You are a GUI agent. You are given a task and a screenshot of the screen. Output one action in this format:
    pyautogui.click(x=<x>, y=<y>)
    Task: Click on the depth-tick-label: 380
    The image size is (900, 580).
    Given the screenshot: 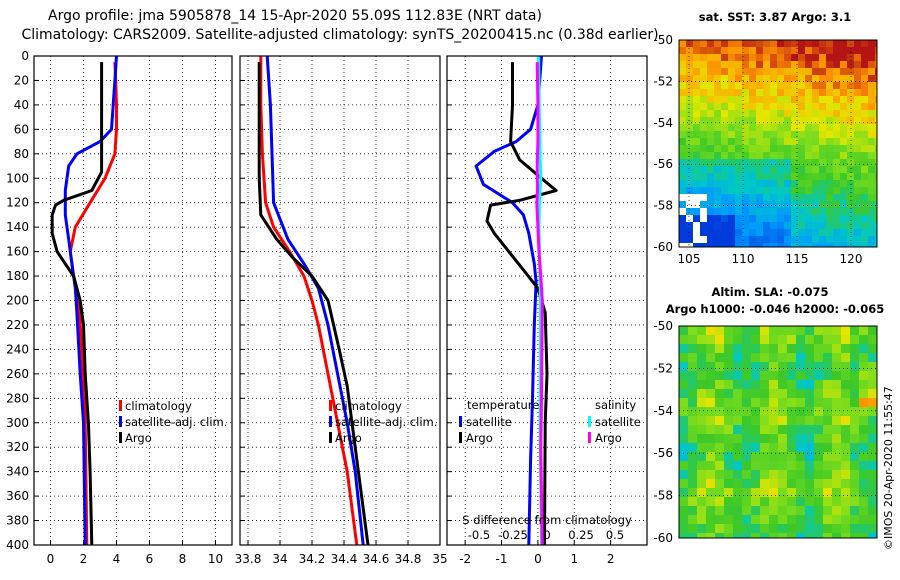 What is the action you would take?
    pyautogui.click(x=17, y=521)
    